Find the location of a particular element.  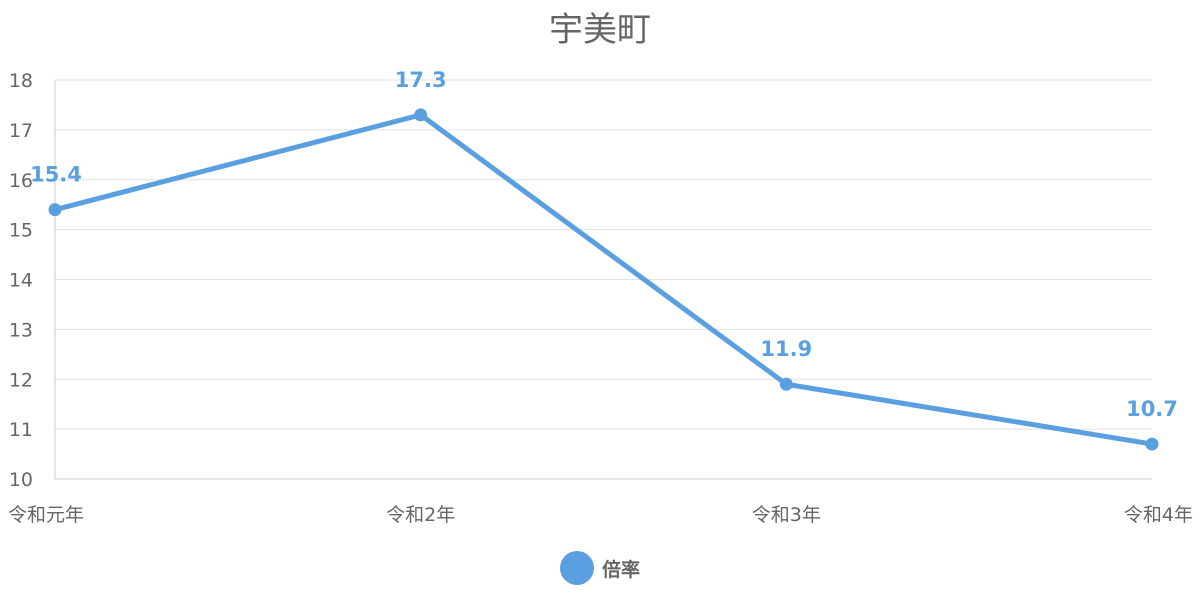

legend-marker is located at coordinates (576, 568).